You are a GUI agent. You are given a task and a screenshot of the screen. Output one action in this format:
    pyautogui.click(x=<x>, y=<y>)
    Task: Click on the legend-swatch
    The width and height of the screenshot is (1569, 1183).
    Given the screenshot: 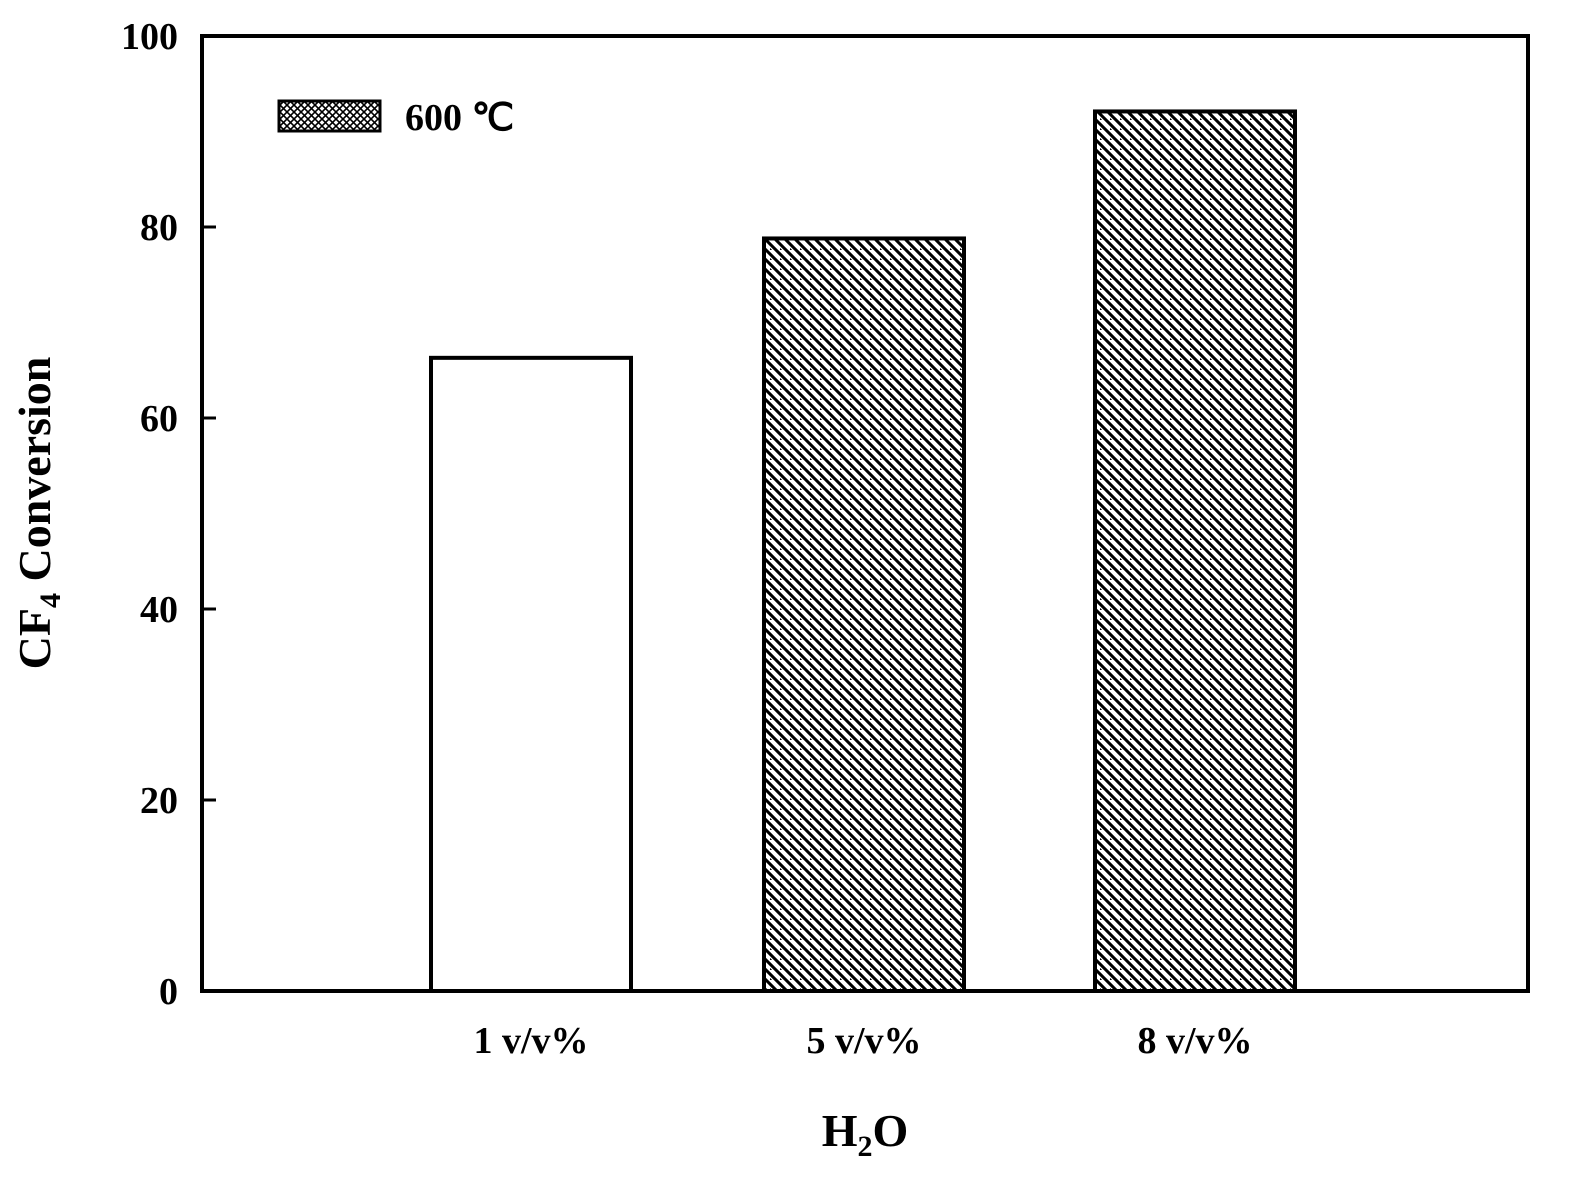 What is the action you would take?
    pyautogui.click(x=329, y=116)
    